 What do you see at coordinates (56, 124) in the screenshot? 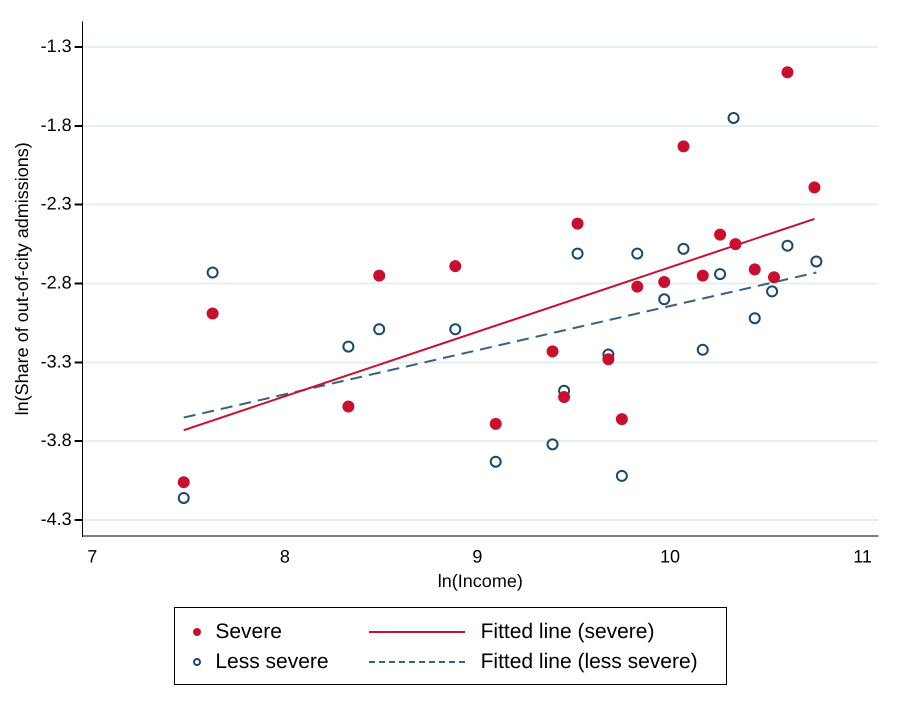
I see `y-tick-label: -1.8` at bounding box center [56, 124].